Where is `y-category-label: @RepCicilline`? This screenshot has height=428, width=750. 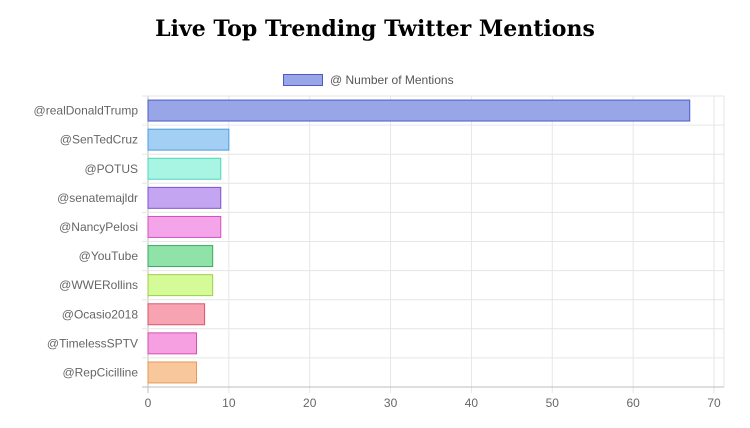 y-category-label: @RepCicilline is located at coordinates (100, 372).